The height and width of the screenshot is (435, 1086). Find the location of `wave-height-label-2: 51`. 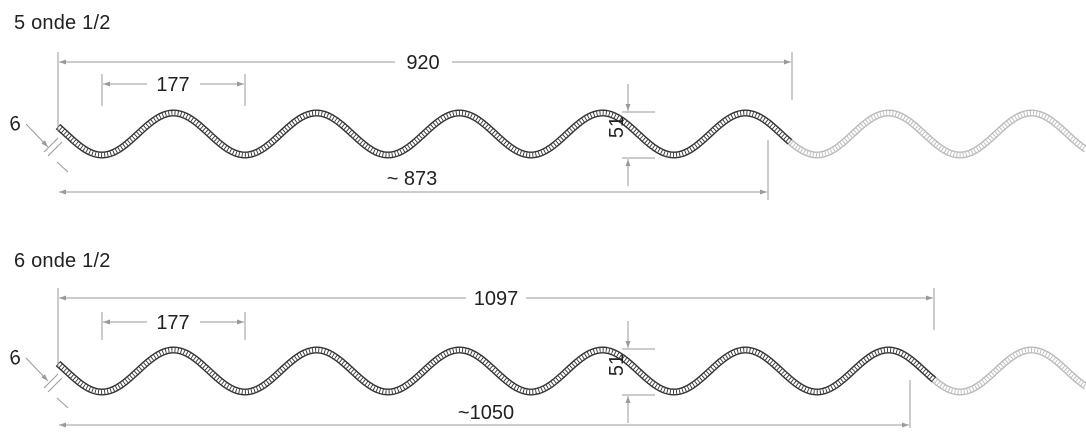

wave-height-label-2: 51 is located at coordinates (617, 365).